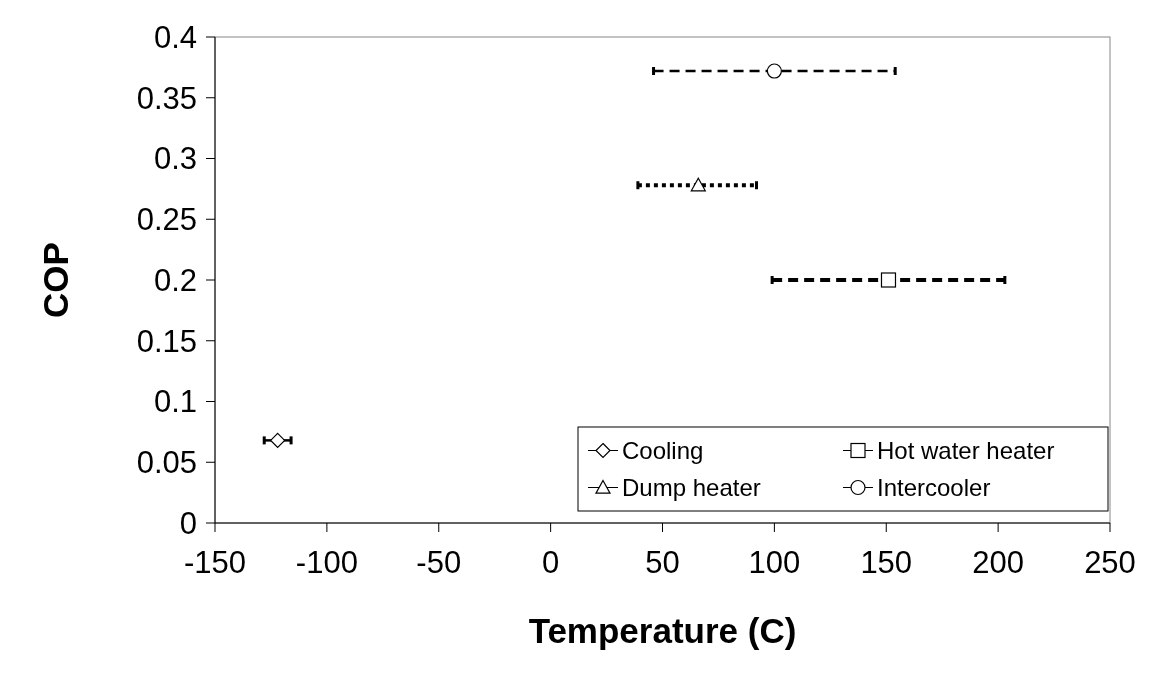  What do you see at coordinates (188, 523) in the screenshot?
I see `y-tick-label: 0` at bounding box center [188, 523].